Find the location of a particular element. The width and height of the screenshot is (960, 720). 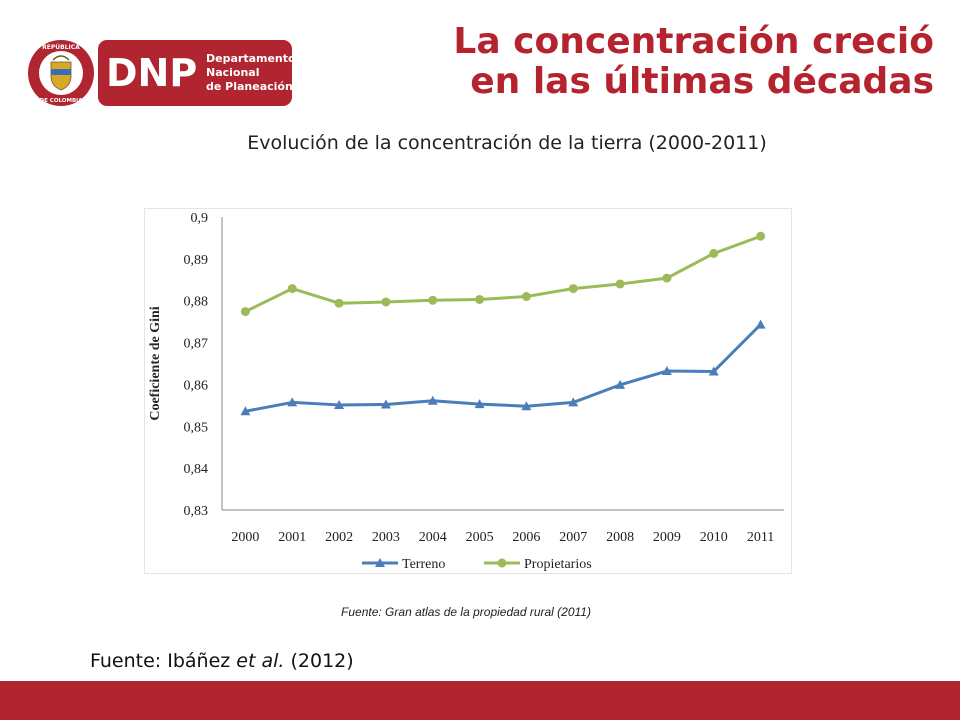

series-propietarios is located at coordinates (503, 274).